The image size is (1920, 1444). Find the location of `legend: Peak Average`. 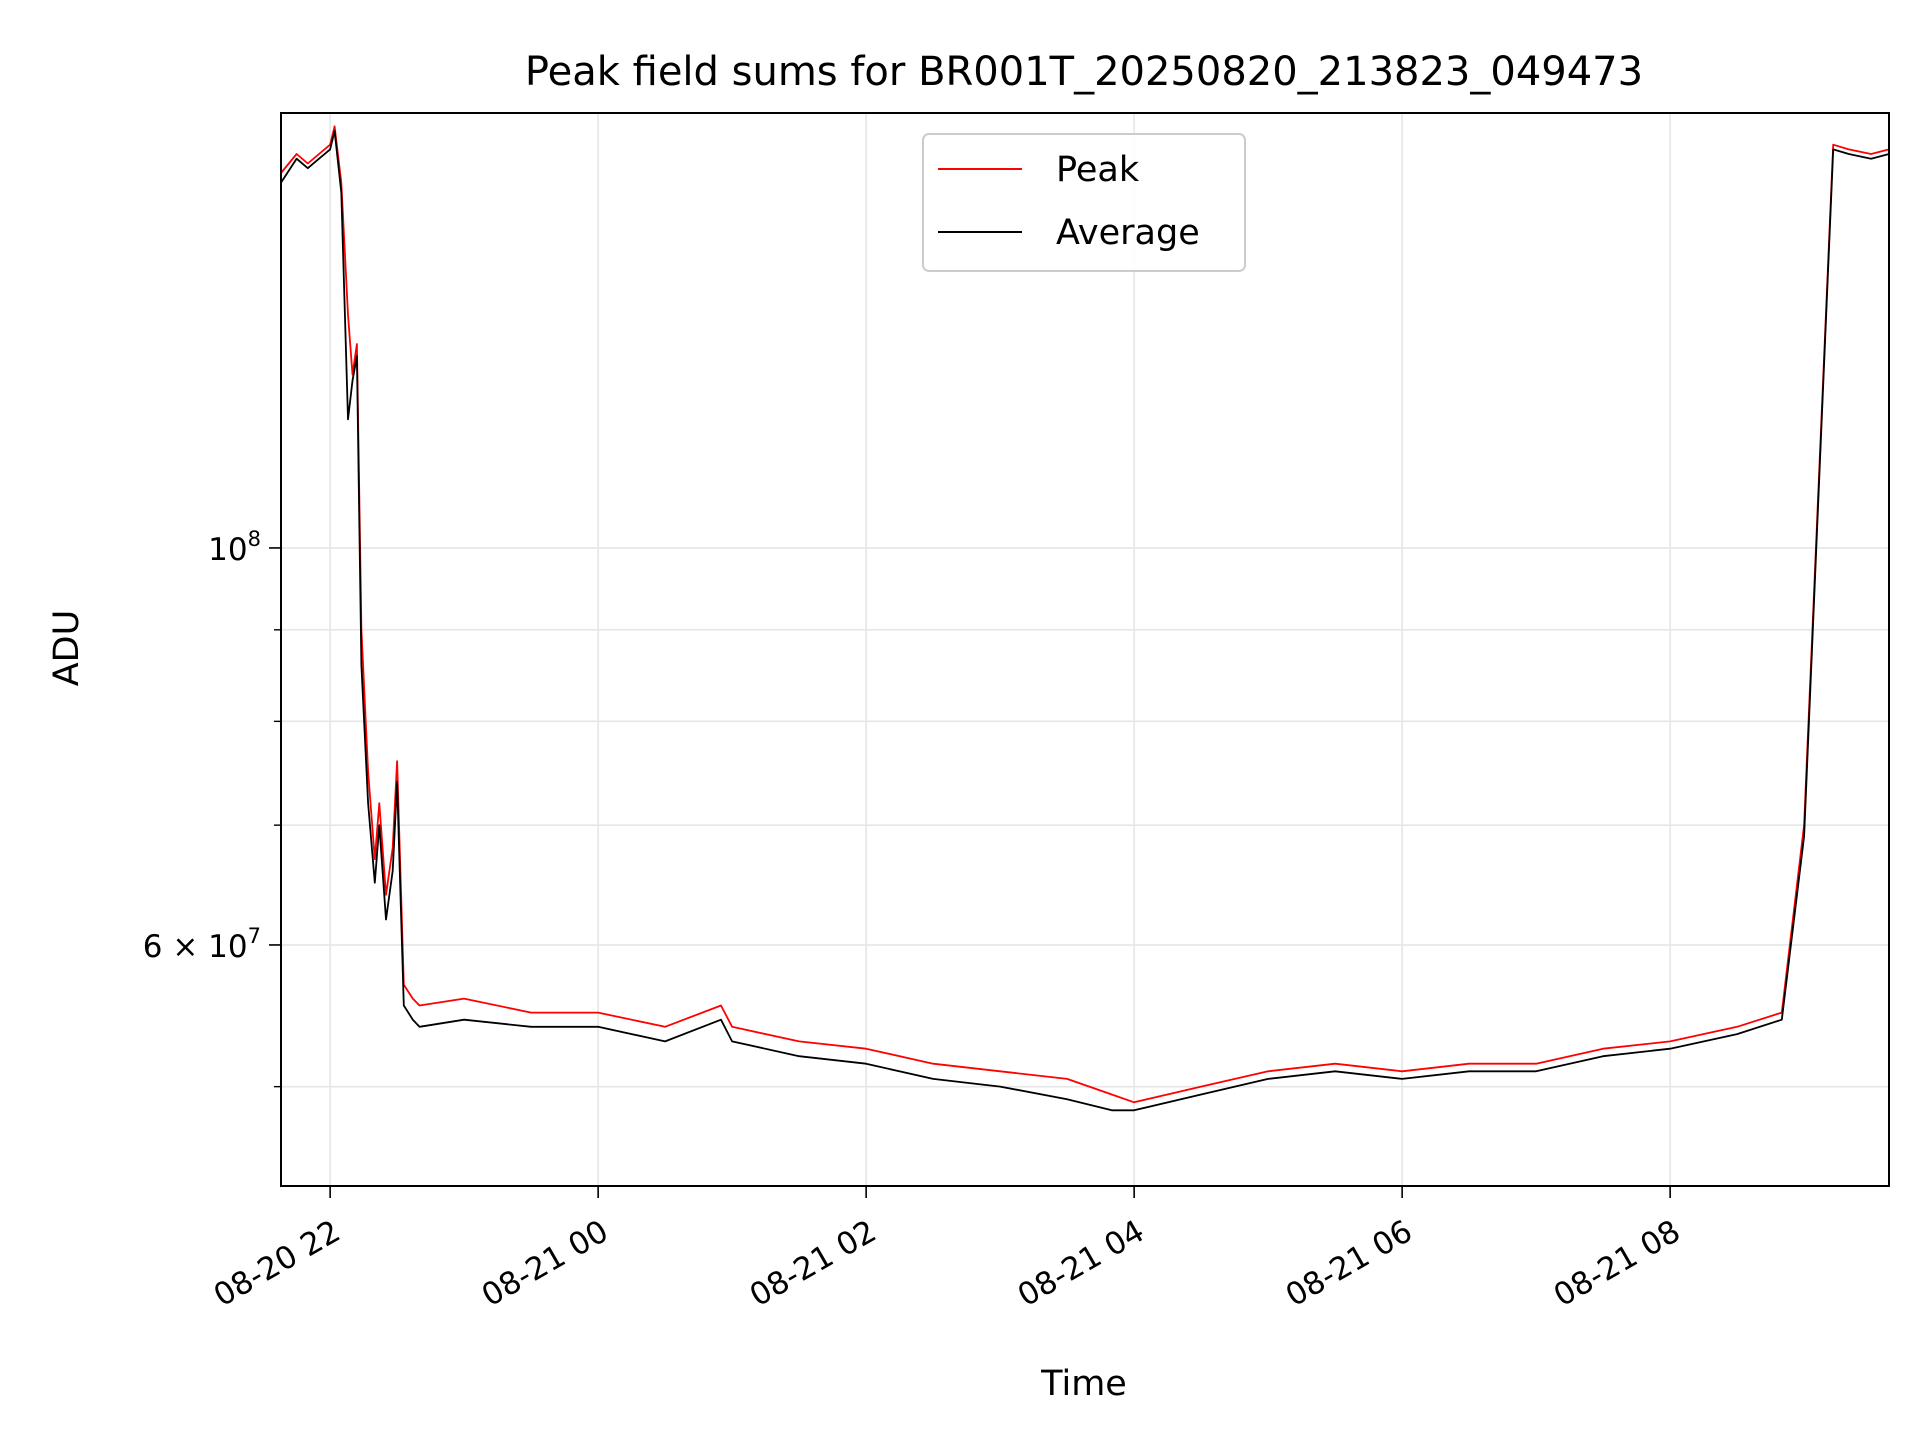

legend: Peak Average is located at coordinates (1084, 202).